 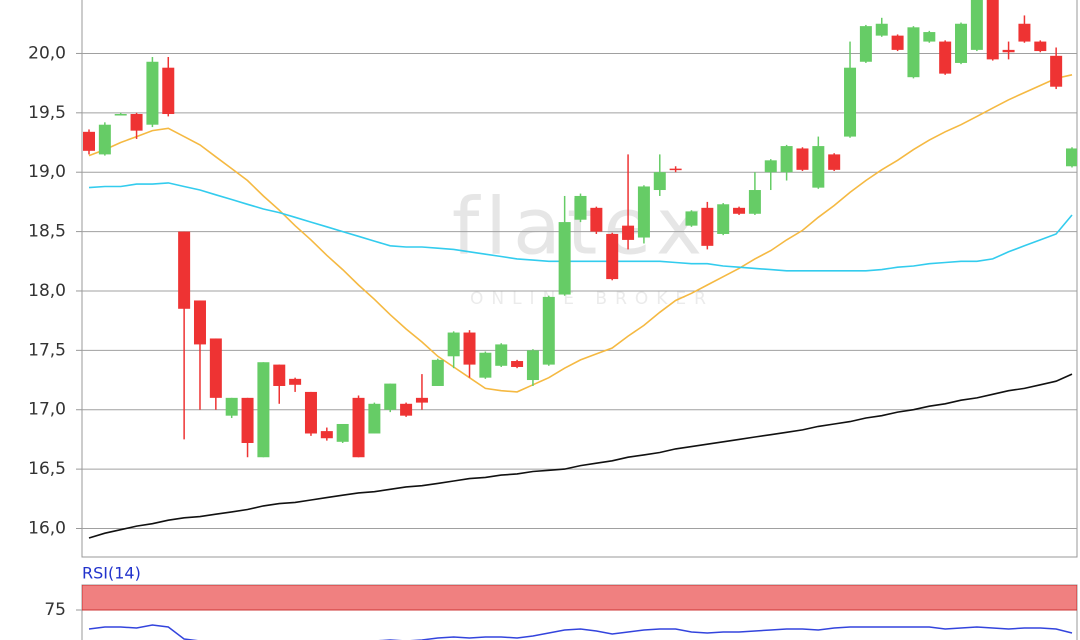 I want to click on y-tick-label: 18,5, so click(x=47, y=232).